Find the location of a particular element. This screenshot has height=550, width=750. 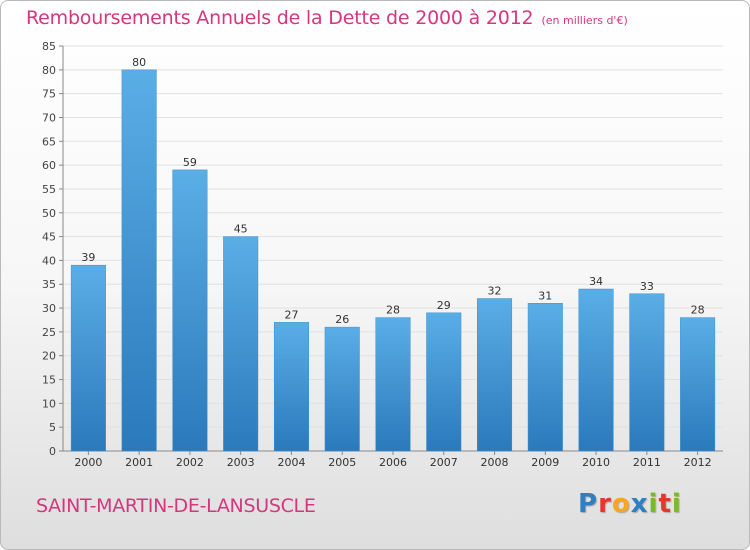

data-label-2003: 45 is located at coordinates (241, 229).